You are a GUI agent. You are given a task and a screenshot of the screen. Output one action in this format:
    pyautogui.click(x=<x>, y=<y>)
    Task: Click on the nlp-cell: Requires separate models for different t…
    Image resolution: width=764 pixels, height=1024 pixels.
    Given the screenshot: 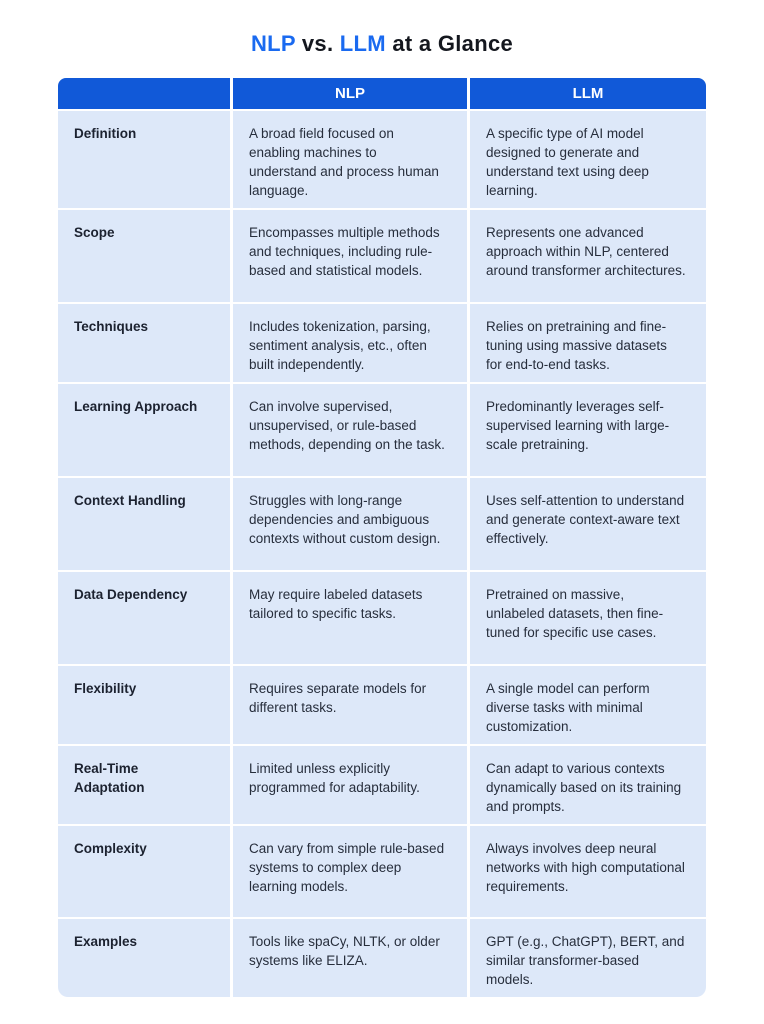 What is the action you would take?
    pyautogui.click(x=350, y=705)
    